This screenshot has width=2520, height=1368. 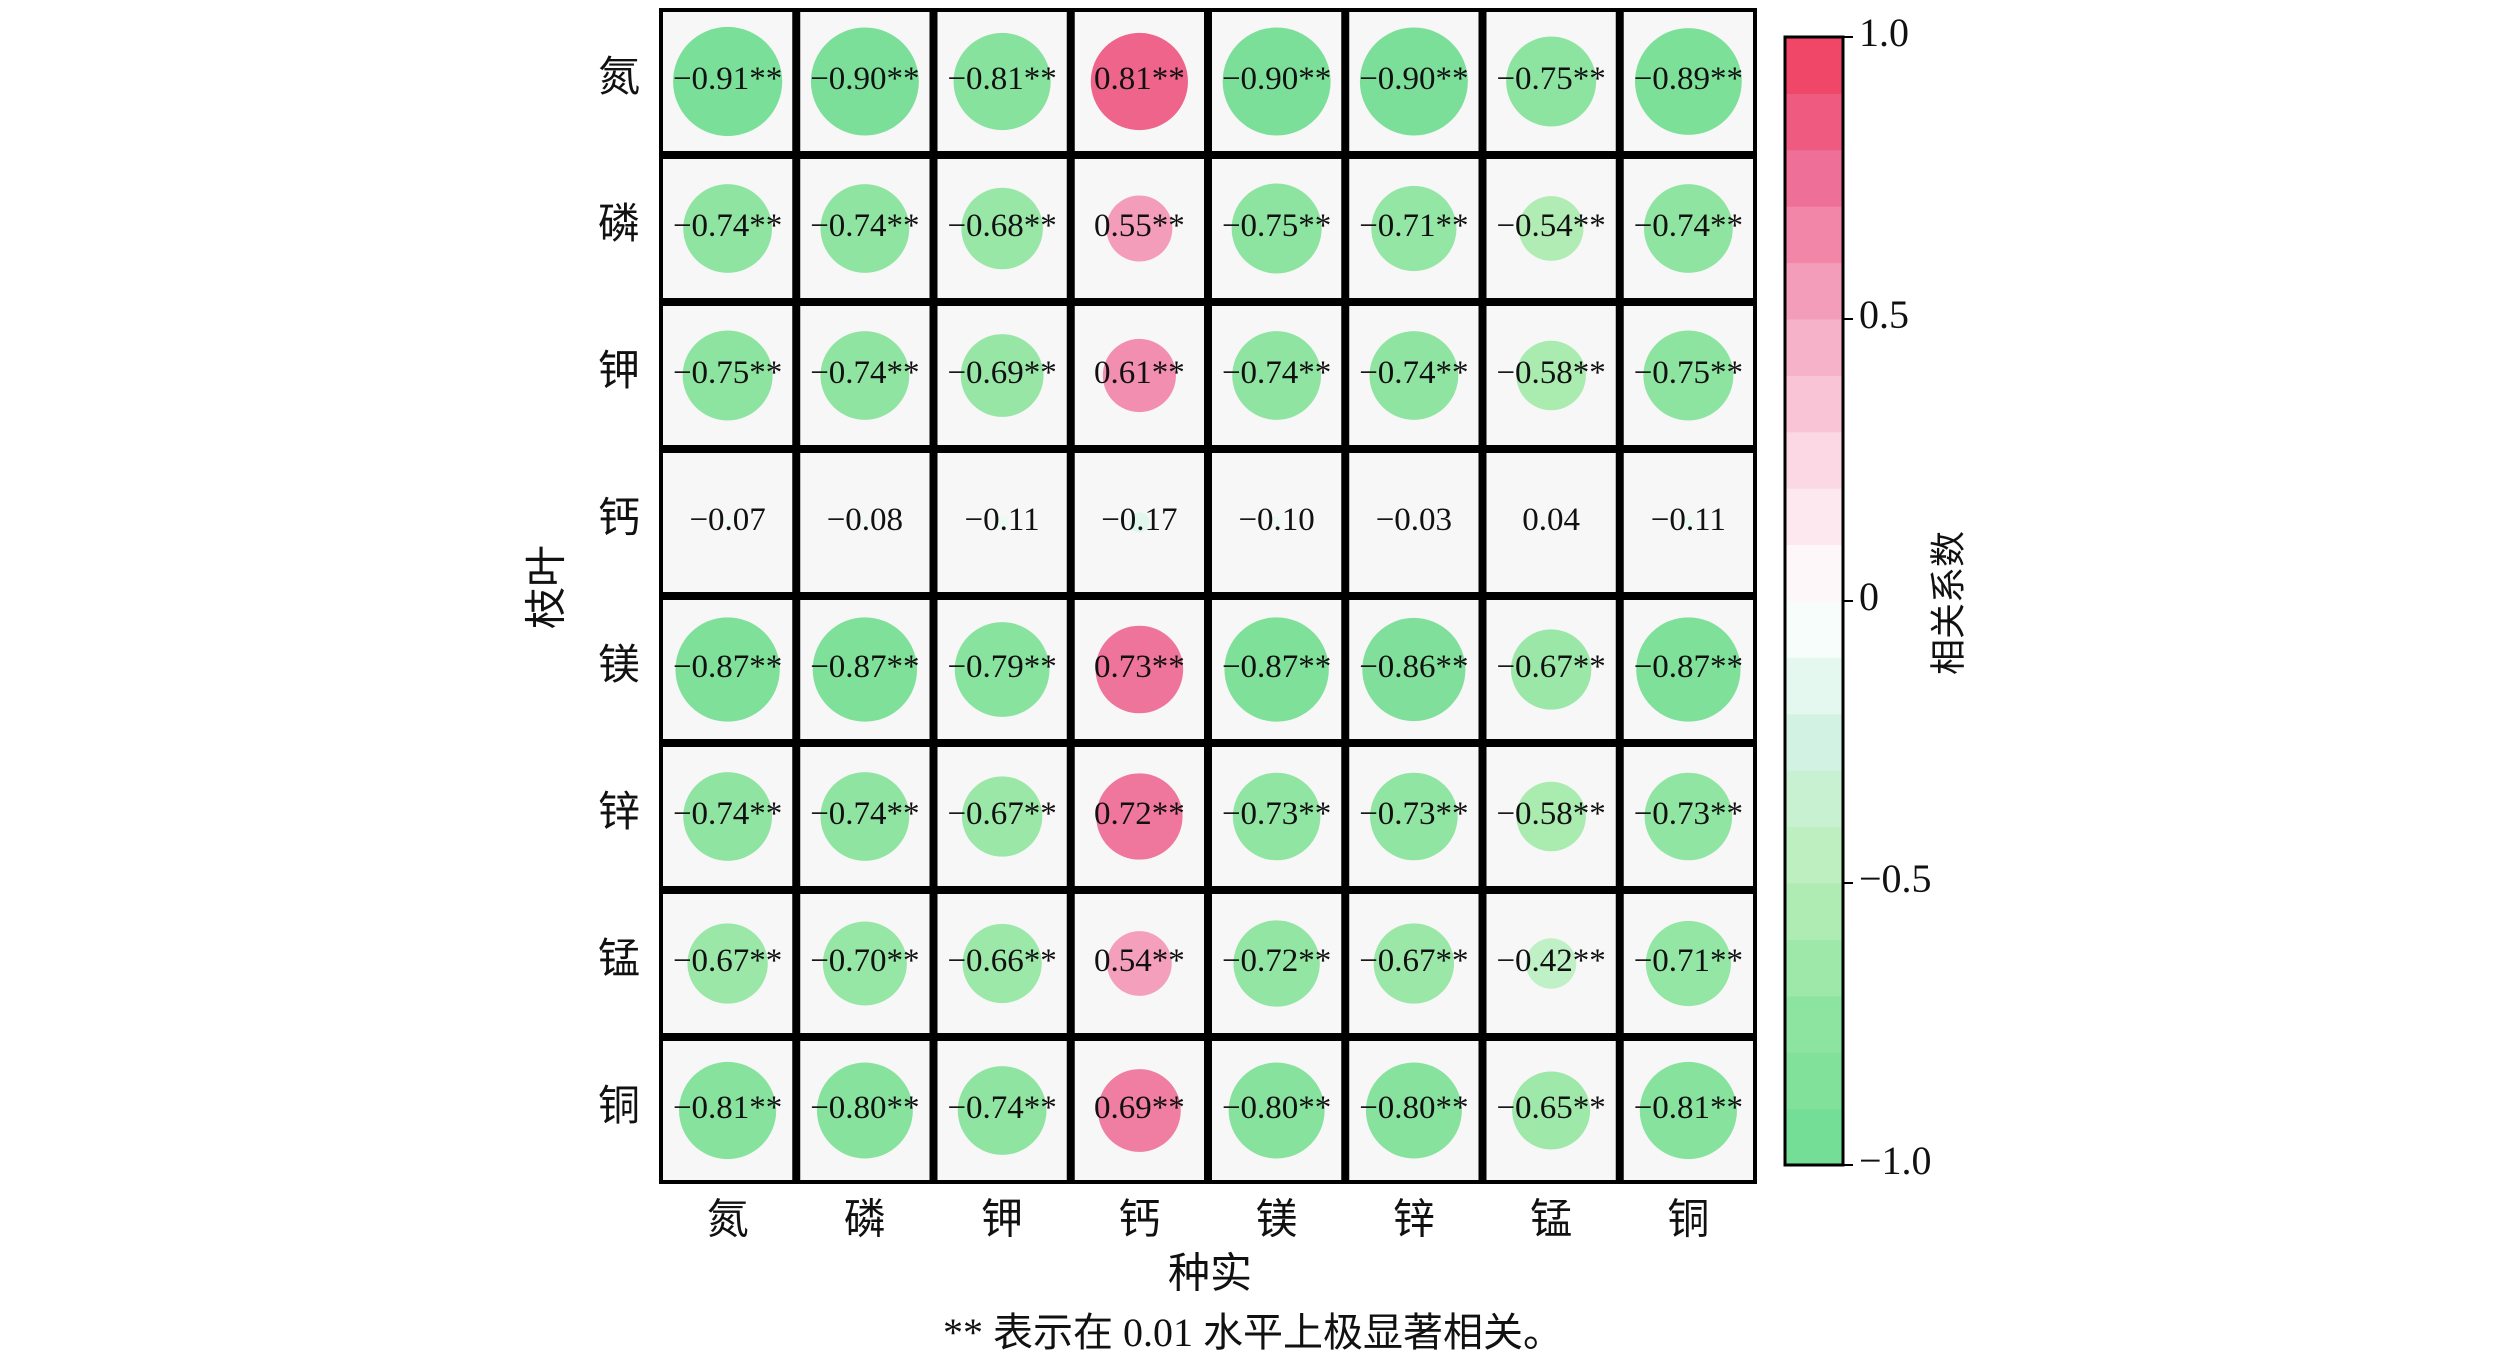 I want to click on value-label: −0.73**, so click(x=1688, y=814).